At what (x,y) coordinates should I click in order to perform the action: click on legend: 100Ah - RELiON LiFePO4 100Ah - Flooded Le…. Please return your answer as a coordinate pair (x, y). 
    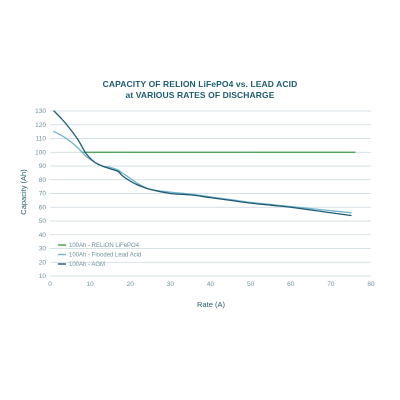
    Looking at the image, I should click on (99, 255).